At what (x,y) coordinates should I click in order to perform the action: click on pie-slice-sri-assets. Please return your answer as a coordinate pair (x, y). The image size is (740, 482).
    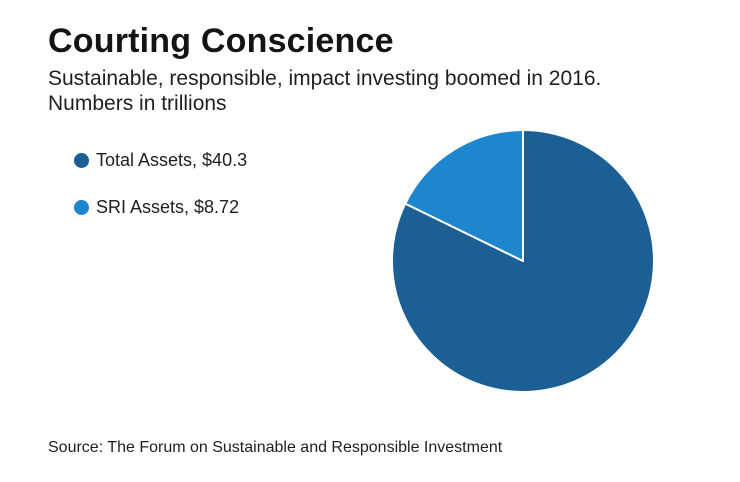
    Looking at the image, I should click on (464, 195).